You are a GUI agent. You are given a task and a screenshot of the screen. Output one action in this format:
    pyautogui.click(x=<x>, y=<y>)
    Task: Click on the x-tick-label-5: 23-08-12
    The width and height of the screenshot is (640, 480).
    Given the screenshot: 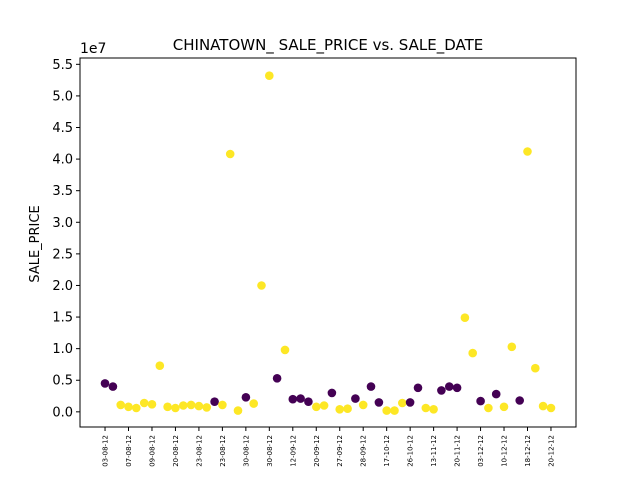 What is the action you would take?
    pyautogui.click(x=223, y=451)
    